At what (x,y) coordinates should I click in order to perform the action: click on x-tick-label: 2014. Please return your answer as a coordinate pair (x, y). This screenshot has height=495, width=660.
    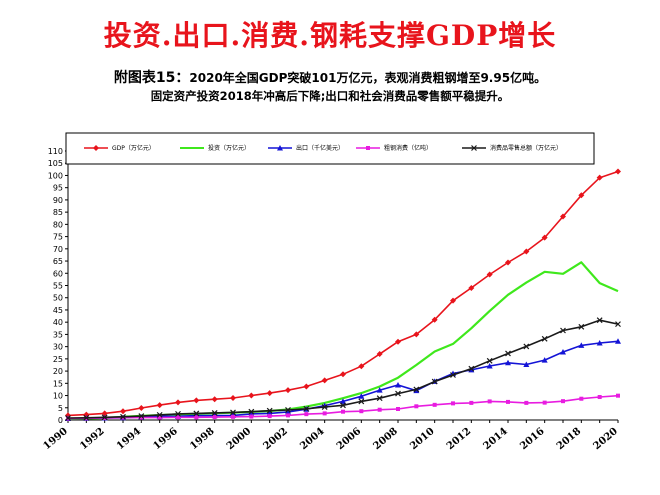
    Looking at the image, I should click on (496, 439).